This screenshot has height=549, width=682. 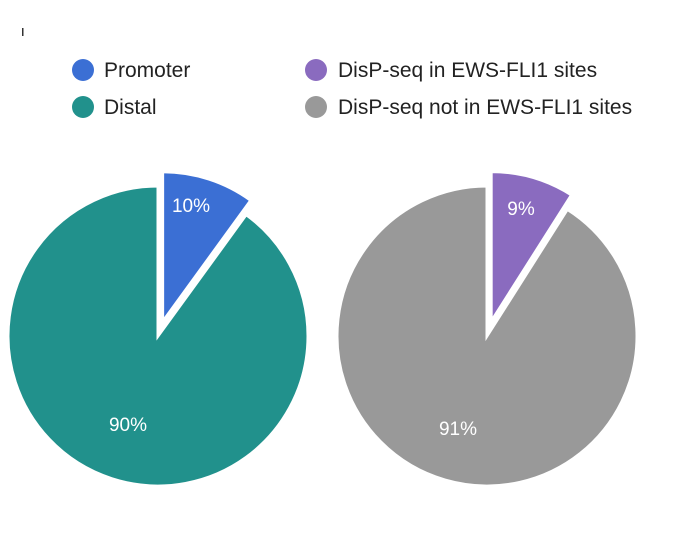 What do you see at coordinates (191, 206) in the screenshot?
I see `data-label-0-0: 10%` at bounding box center [191, 206].